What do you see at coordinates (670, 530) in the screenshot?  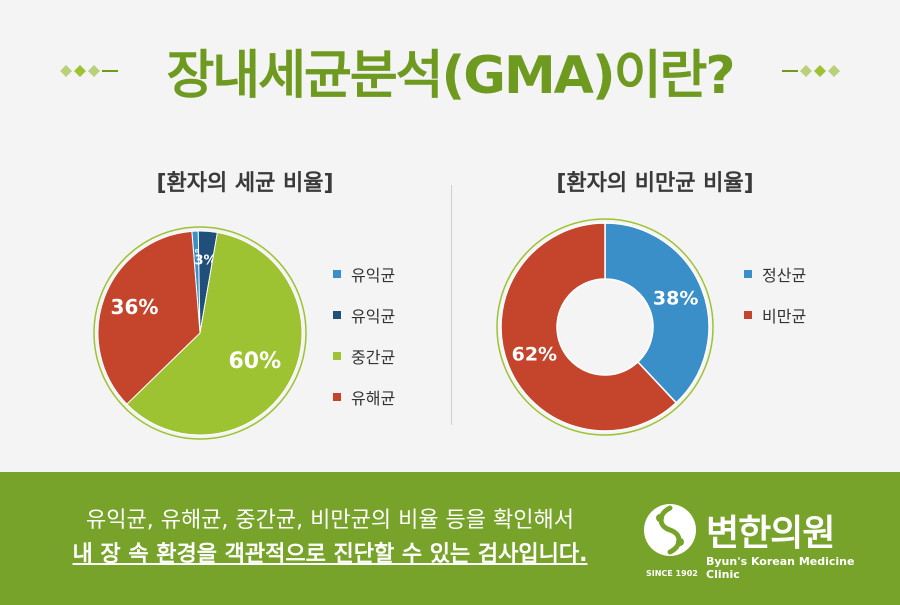 I see `clinic-emblem-icon` at bounding box center [670, 530].